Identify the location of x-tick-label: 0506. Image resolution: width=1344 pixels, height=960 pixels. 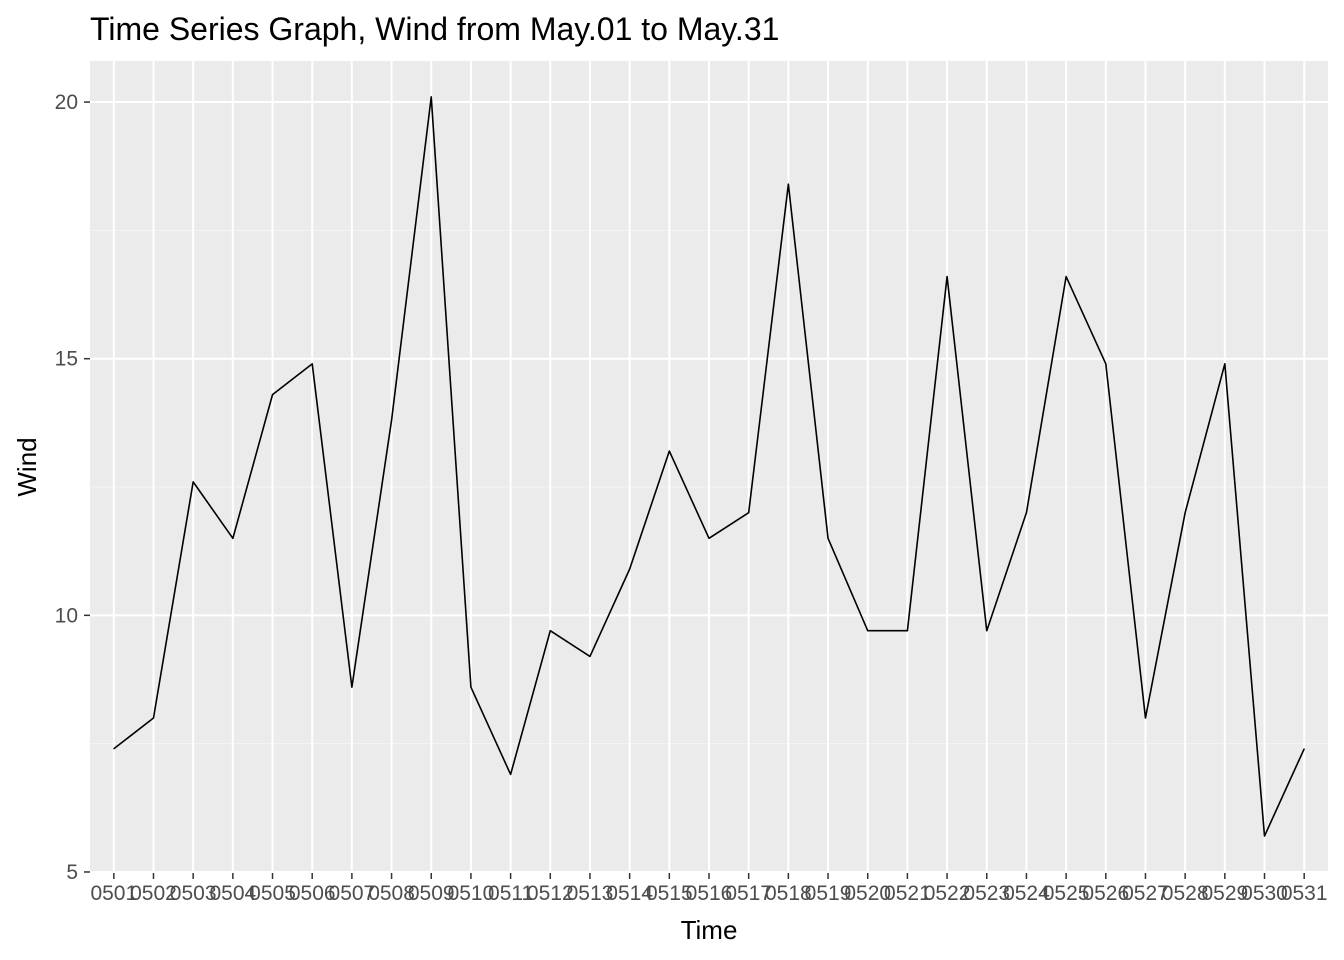
(312, 893).